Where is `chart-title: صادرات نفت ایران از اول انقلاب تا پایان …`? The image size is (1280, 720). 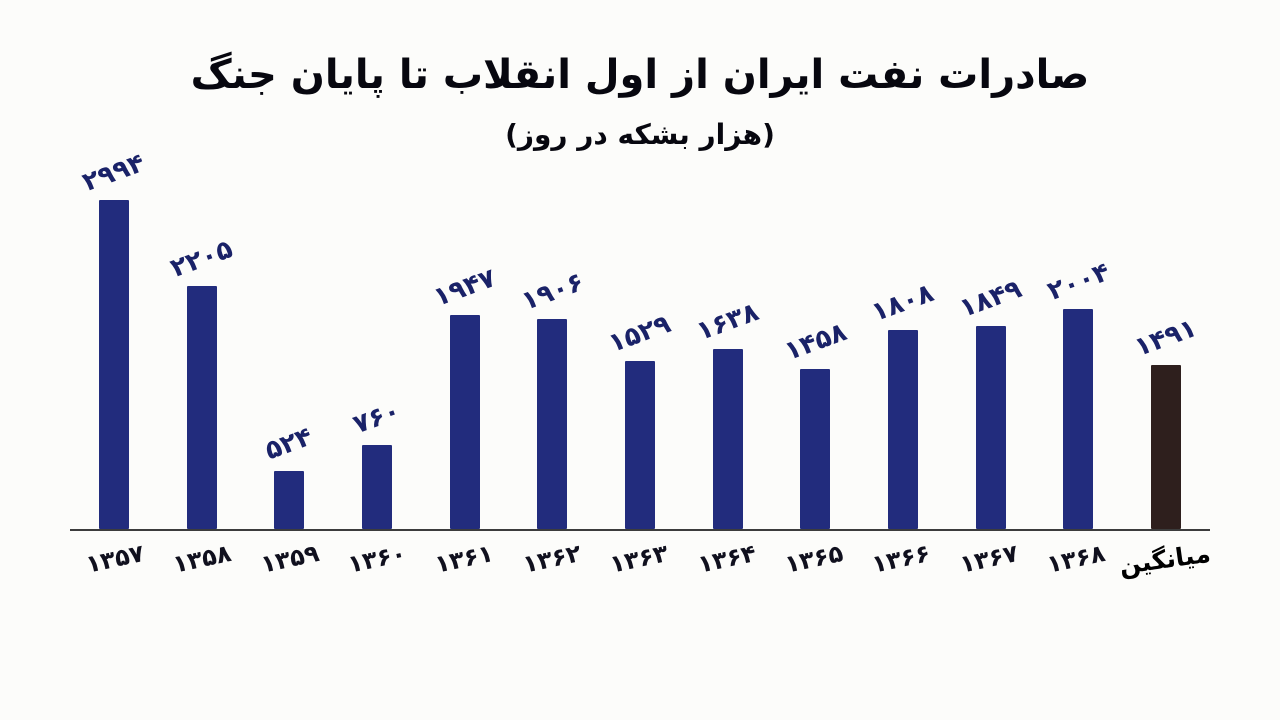
chart-title: صادرات نفت ایران از اول انقلاب تا پایان … is located at coordinates (640, 75).